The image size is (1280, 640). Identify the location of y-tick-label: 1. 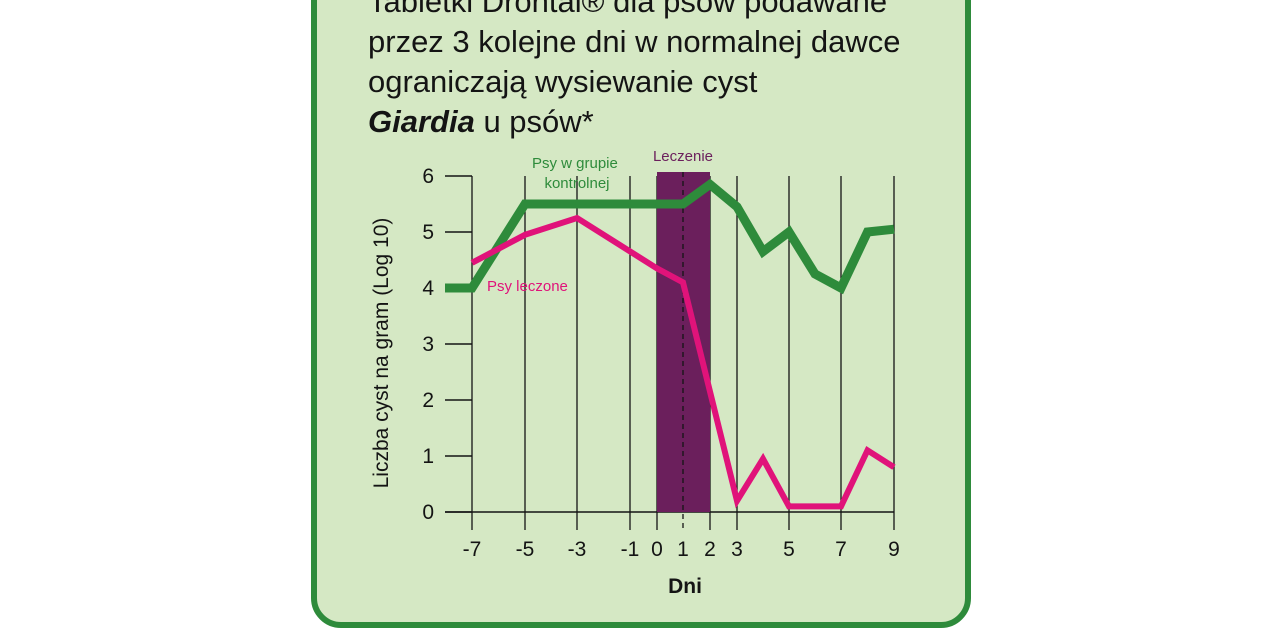
(428, 456).